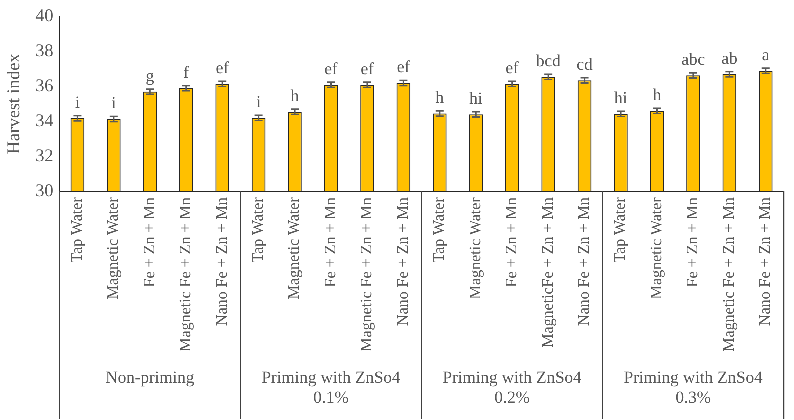  What do you see at coordinates (187, 72) in the screenshot?
I see `data-label: f` at bounding box center [187, 72].